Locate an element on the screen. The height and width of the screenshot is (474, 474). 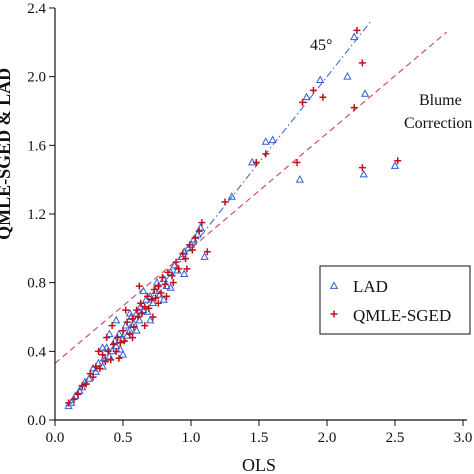
y-tick-label: 1.2 is located at coordinates (36, 215).